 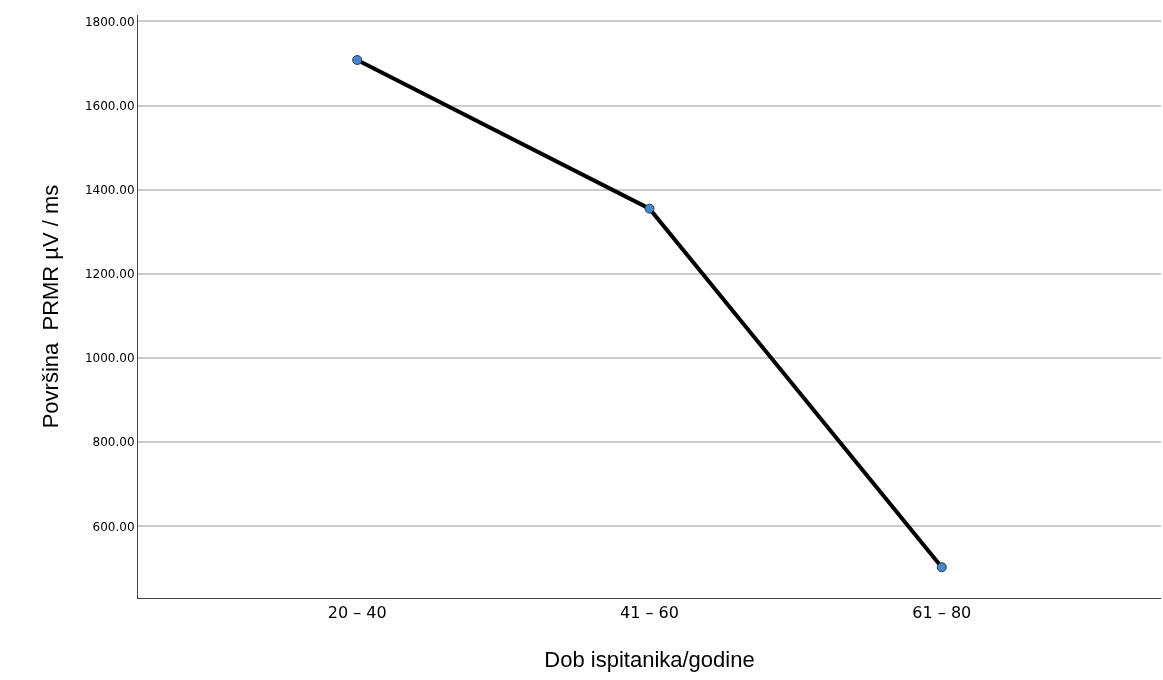 What do you see at coordinates (50, 306) in the screenshot?
I see `y-axis-title: Površina PRMR µV / ms` at bounding box center [50, 306].